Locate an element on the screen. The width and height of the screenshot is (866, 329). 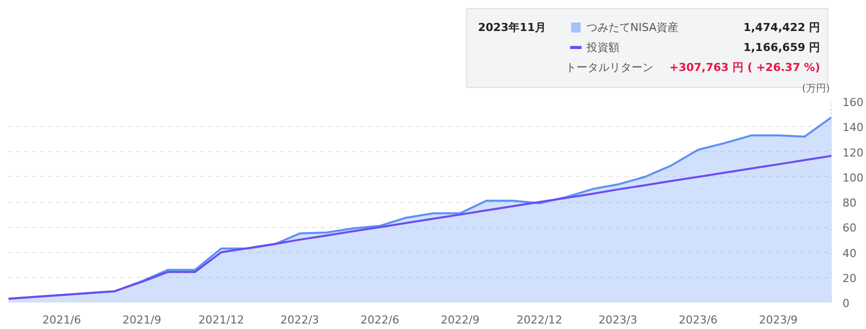
x-tick-label: 2021/12 is located at coordinates (221, 320).